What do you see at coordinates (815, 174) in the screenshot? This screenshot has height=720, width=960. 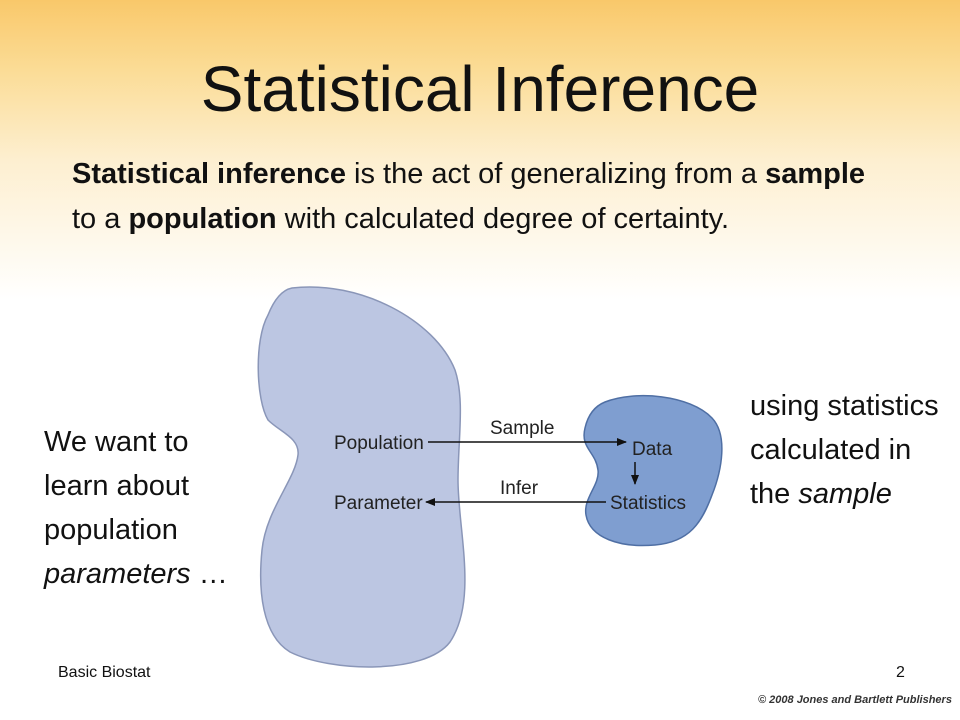 I see `intro-sample-word: sample` at bounding box center [815, 174].